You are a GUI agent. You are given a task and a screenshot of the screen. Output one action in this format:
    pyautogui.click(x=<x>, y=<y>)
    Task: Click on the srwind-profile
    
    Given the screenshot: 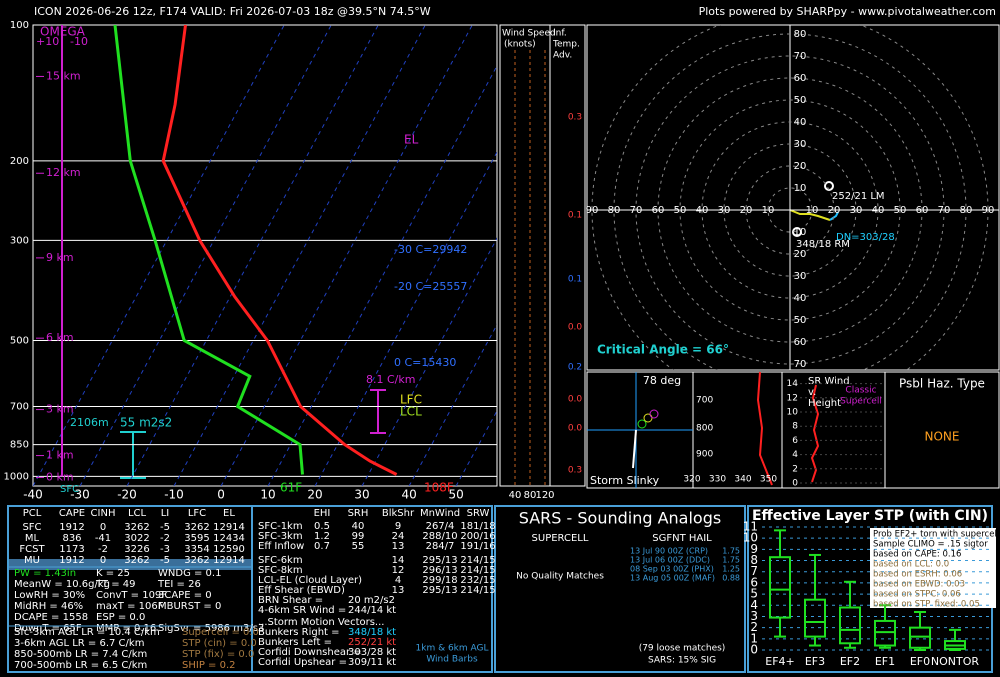 What is the action you would take?
    pyautogui.click(x=815, y=433)
    